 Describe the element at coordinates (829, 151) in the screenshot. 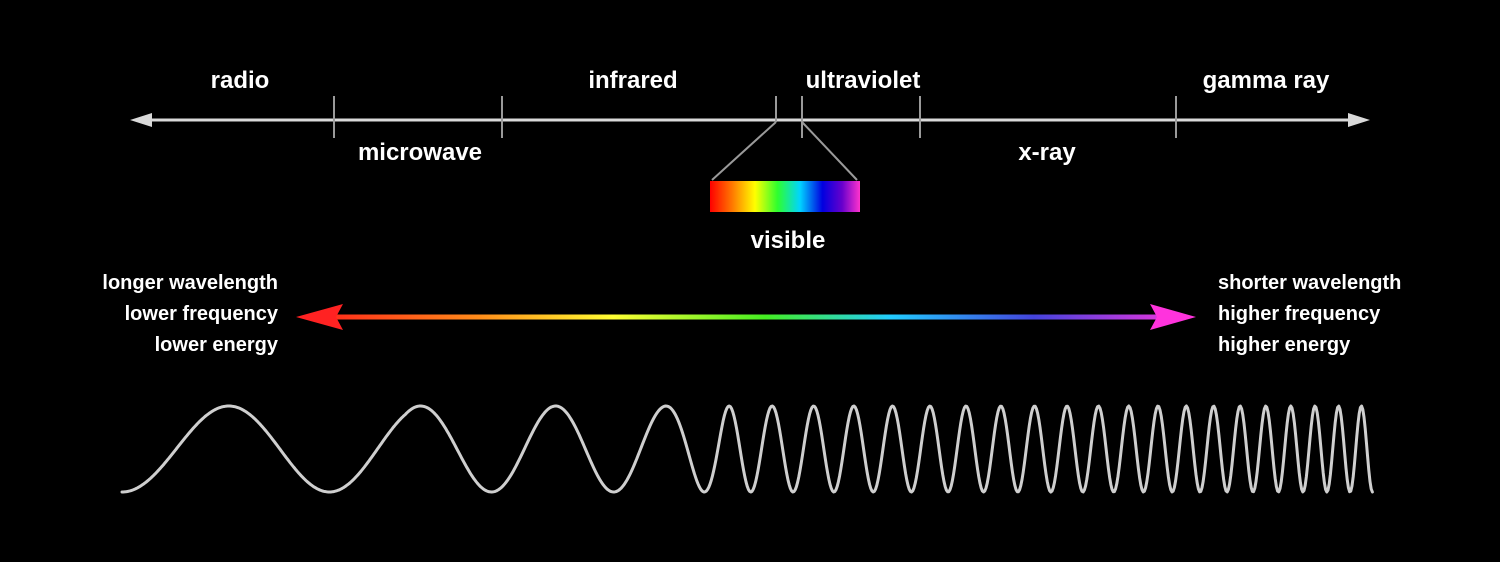

I see `visible-zoom-line-right` at that location.